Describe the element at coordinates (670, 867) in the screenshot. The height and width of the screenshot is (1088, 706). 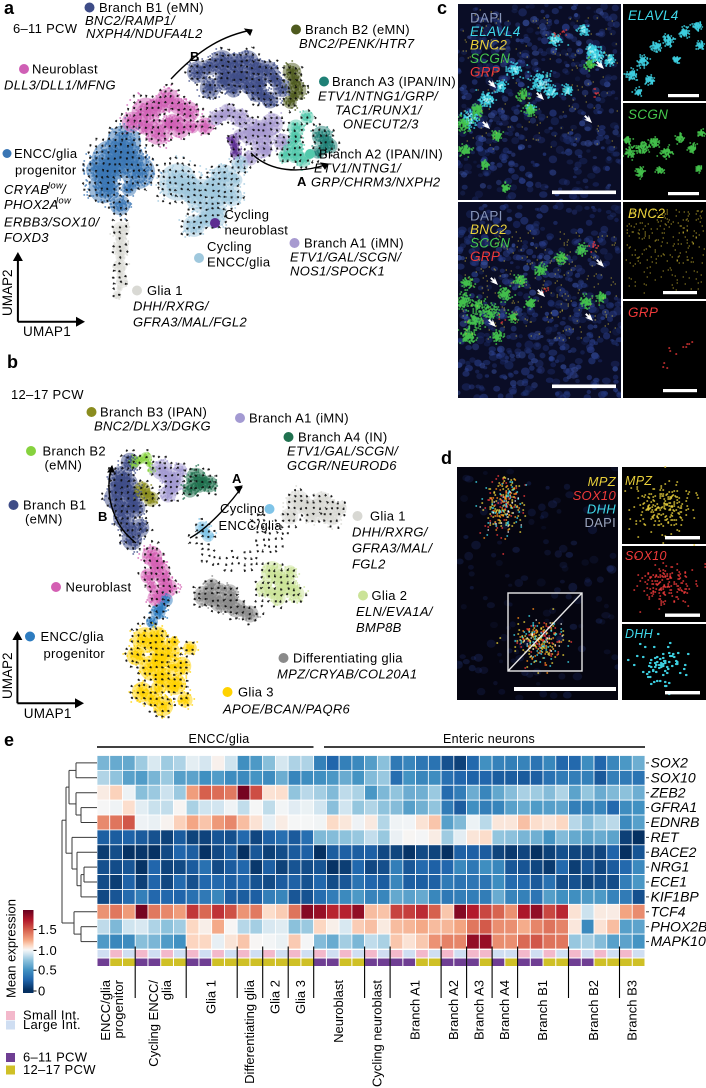
I see `svg-text: NRG1` at that location.